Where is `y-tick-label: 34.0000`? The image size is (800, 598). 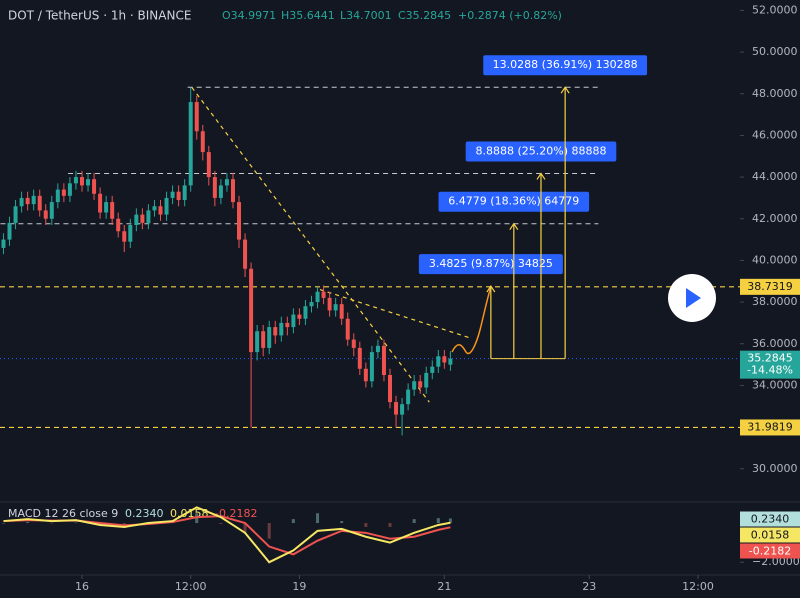 y-tick-label: 34.0000 is located at coordinates (775, 384).